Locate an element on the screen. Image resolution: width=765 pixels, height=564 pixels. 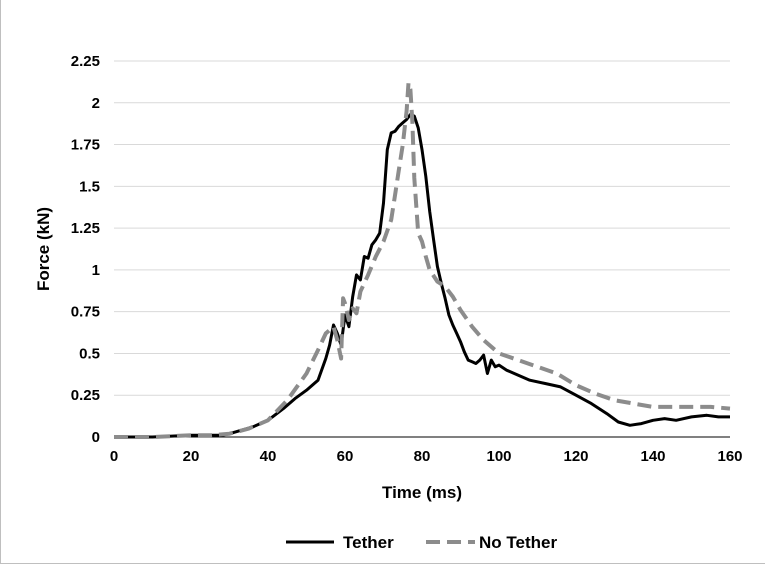
y-tick-label-2: 2 is located at coordinates (96, 103).